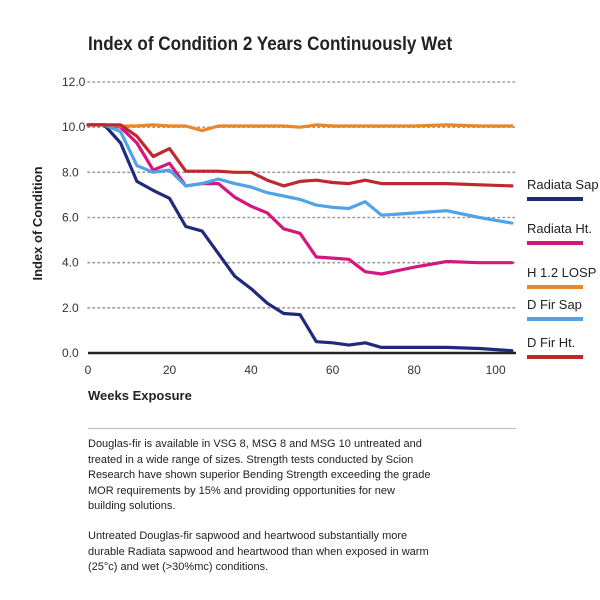 This screenshot has width=600, height=600. What do you see at coordinates (70, 263) in the screenshot?
I see `y-tick-label: 4.0` at bounding box center [70, 263].